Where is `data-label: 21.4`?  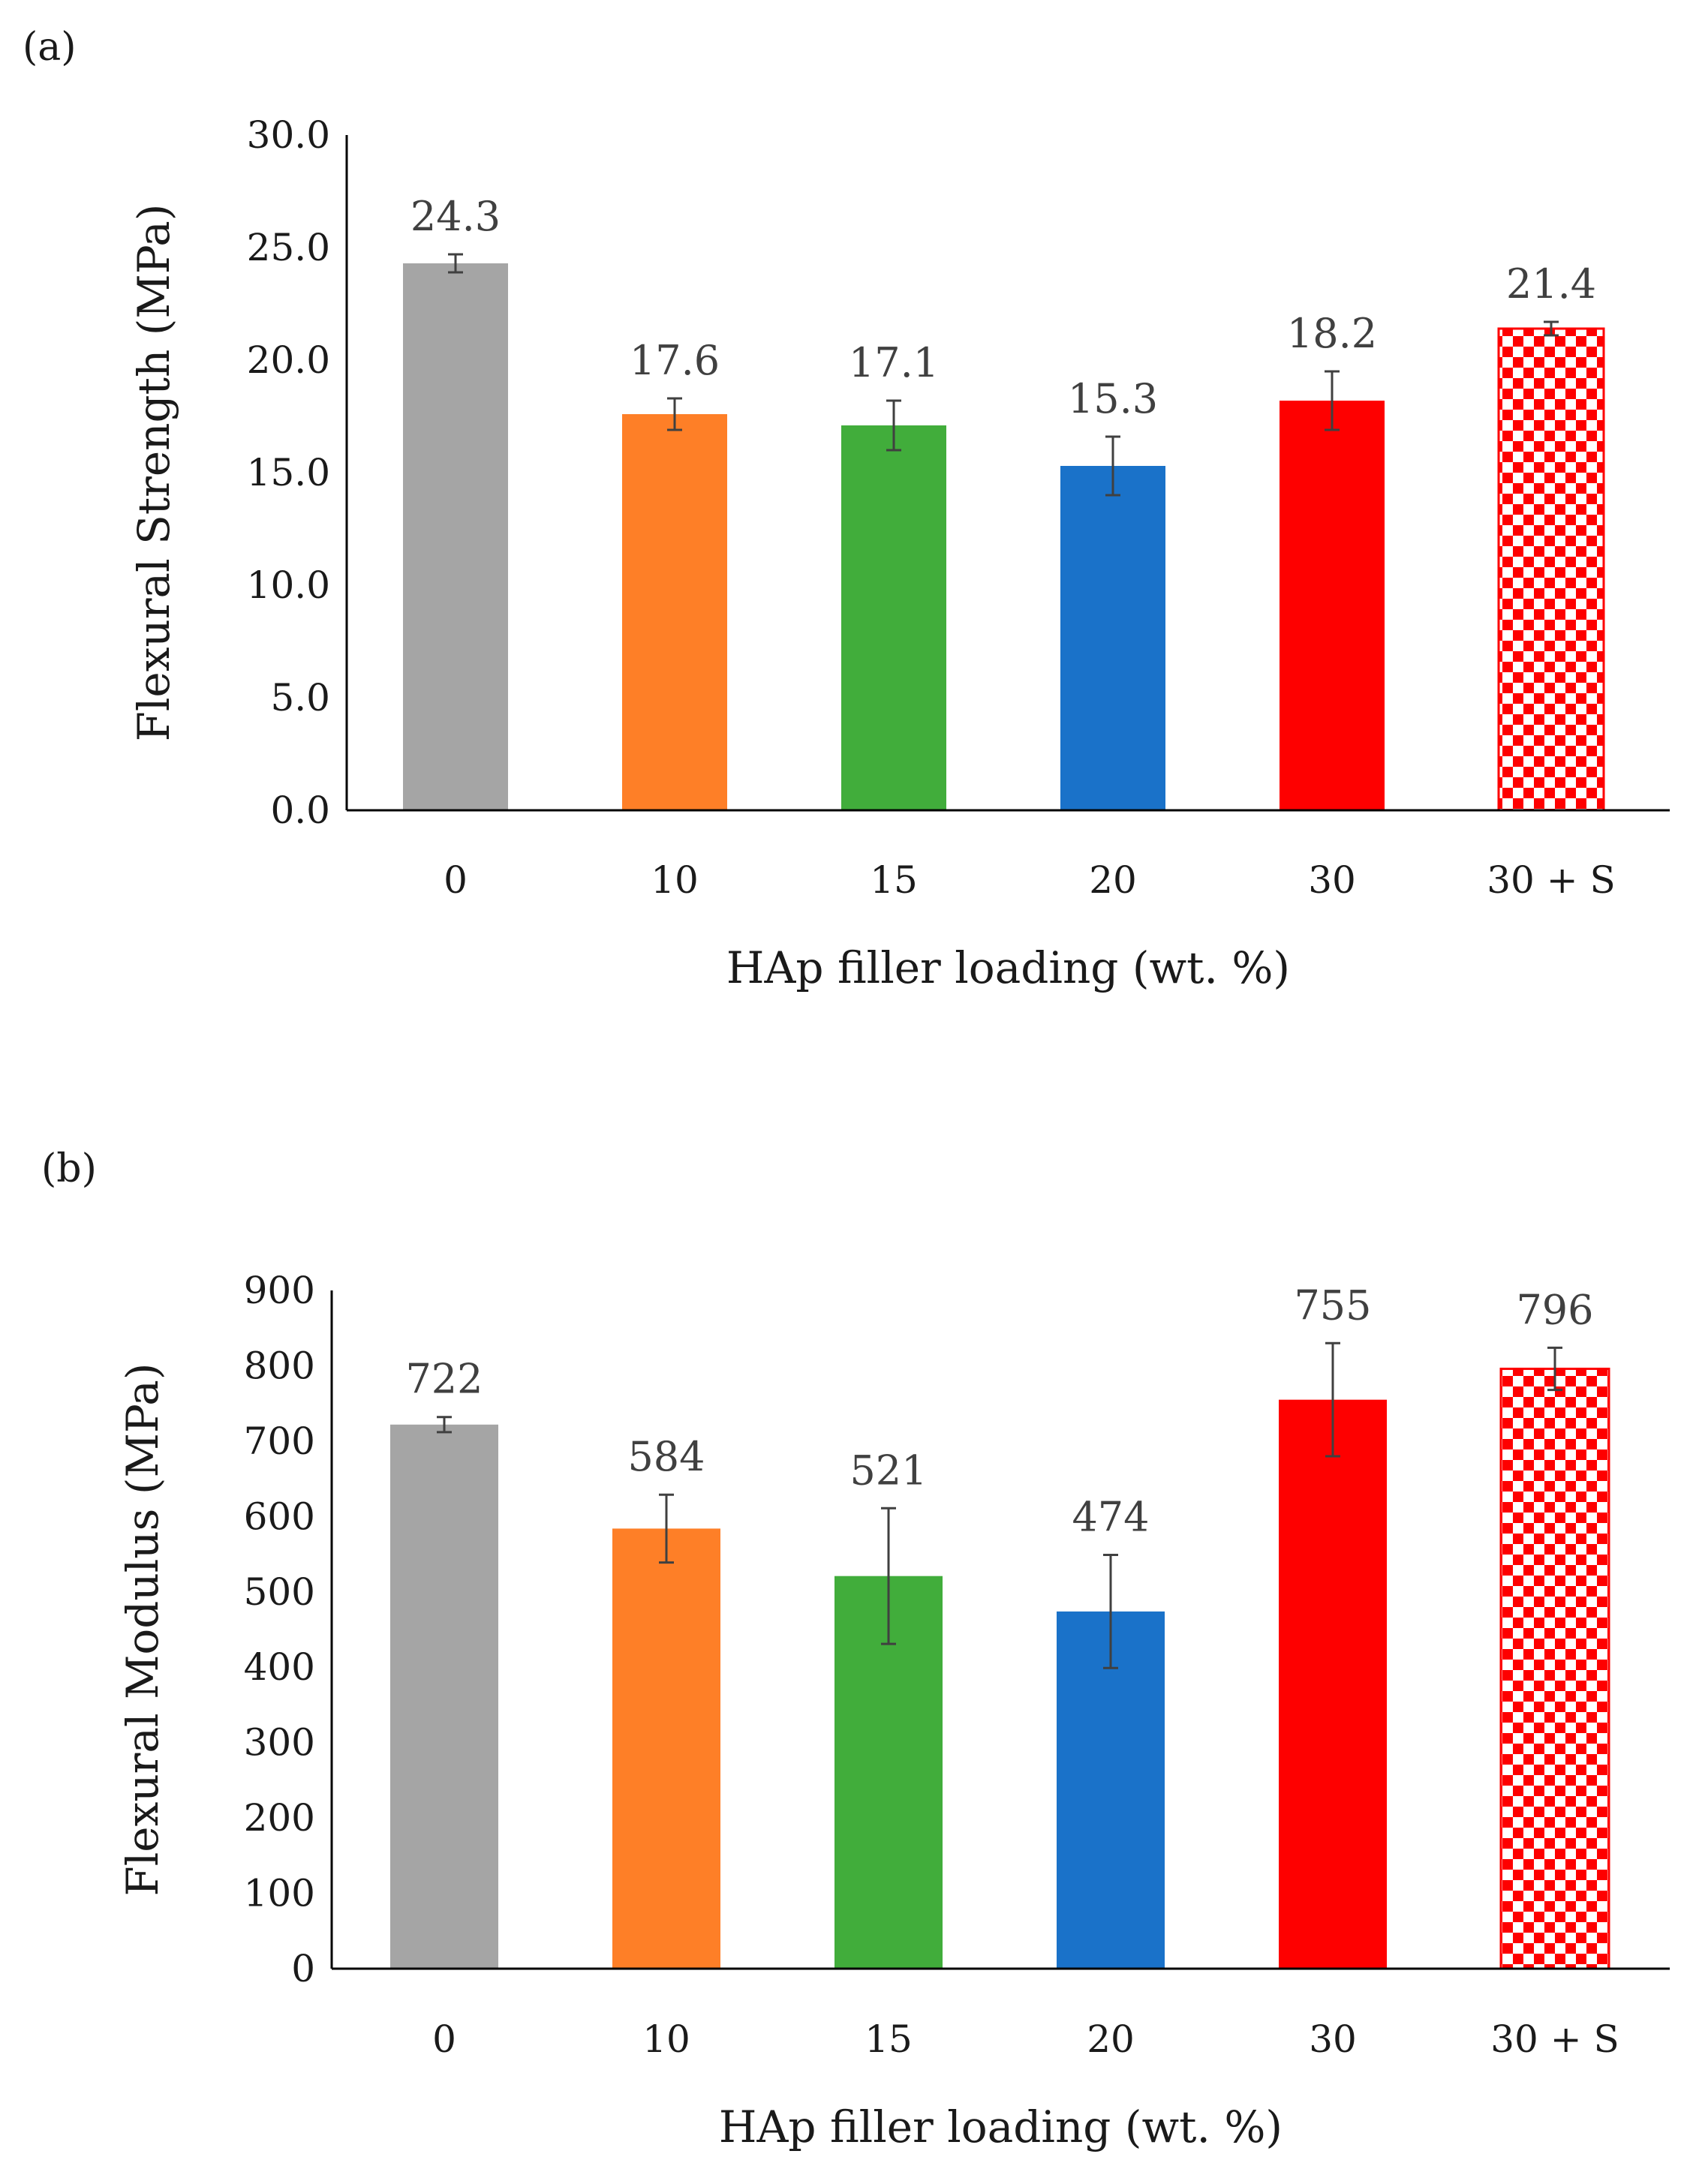
data-label: 21.4 is located at coordinates (1551, 284).